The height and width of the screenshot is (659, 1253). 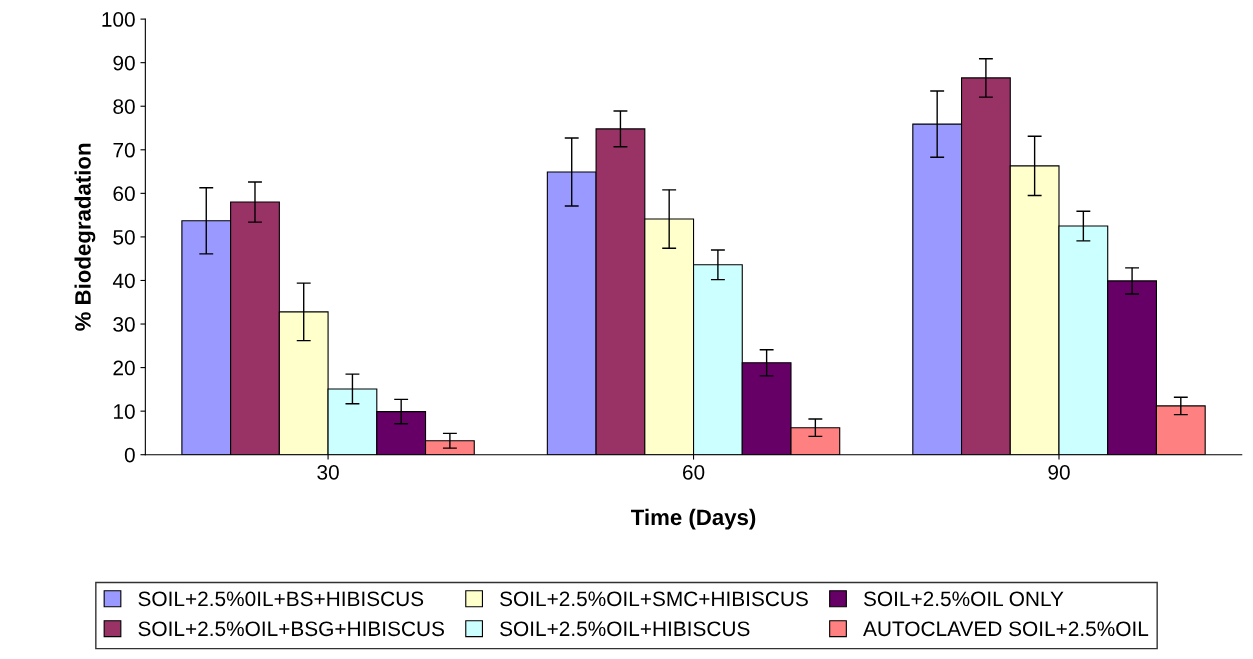 I want to click on legend-label: AUTOCLAVED SOIL+2.5%OIL, so click(x=1006, y=629).